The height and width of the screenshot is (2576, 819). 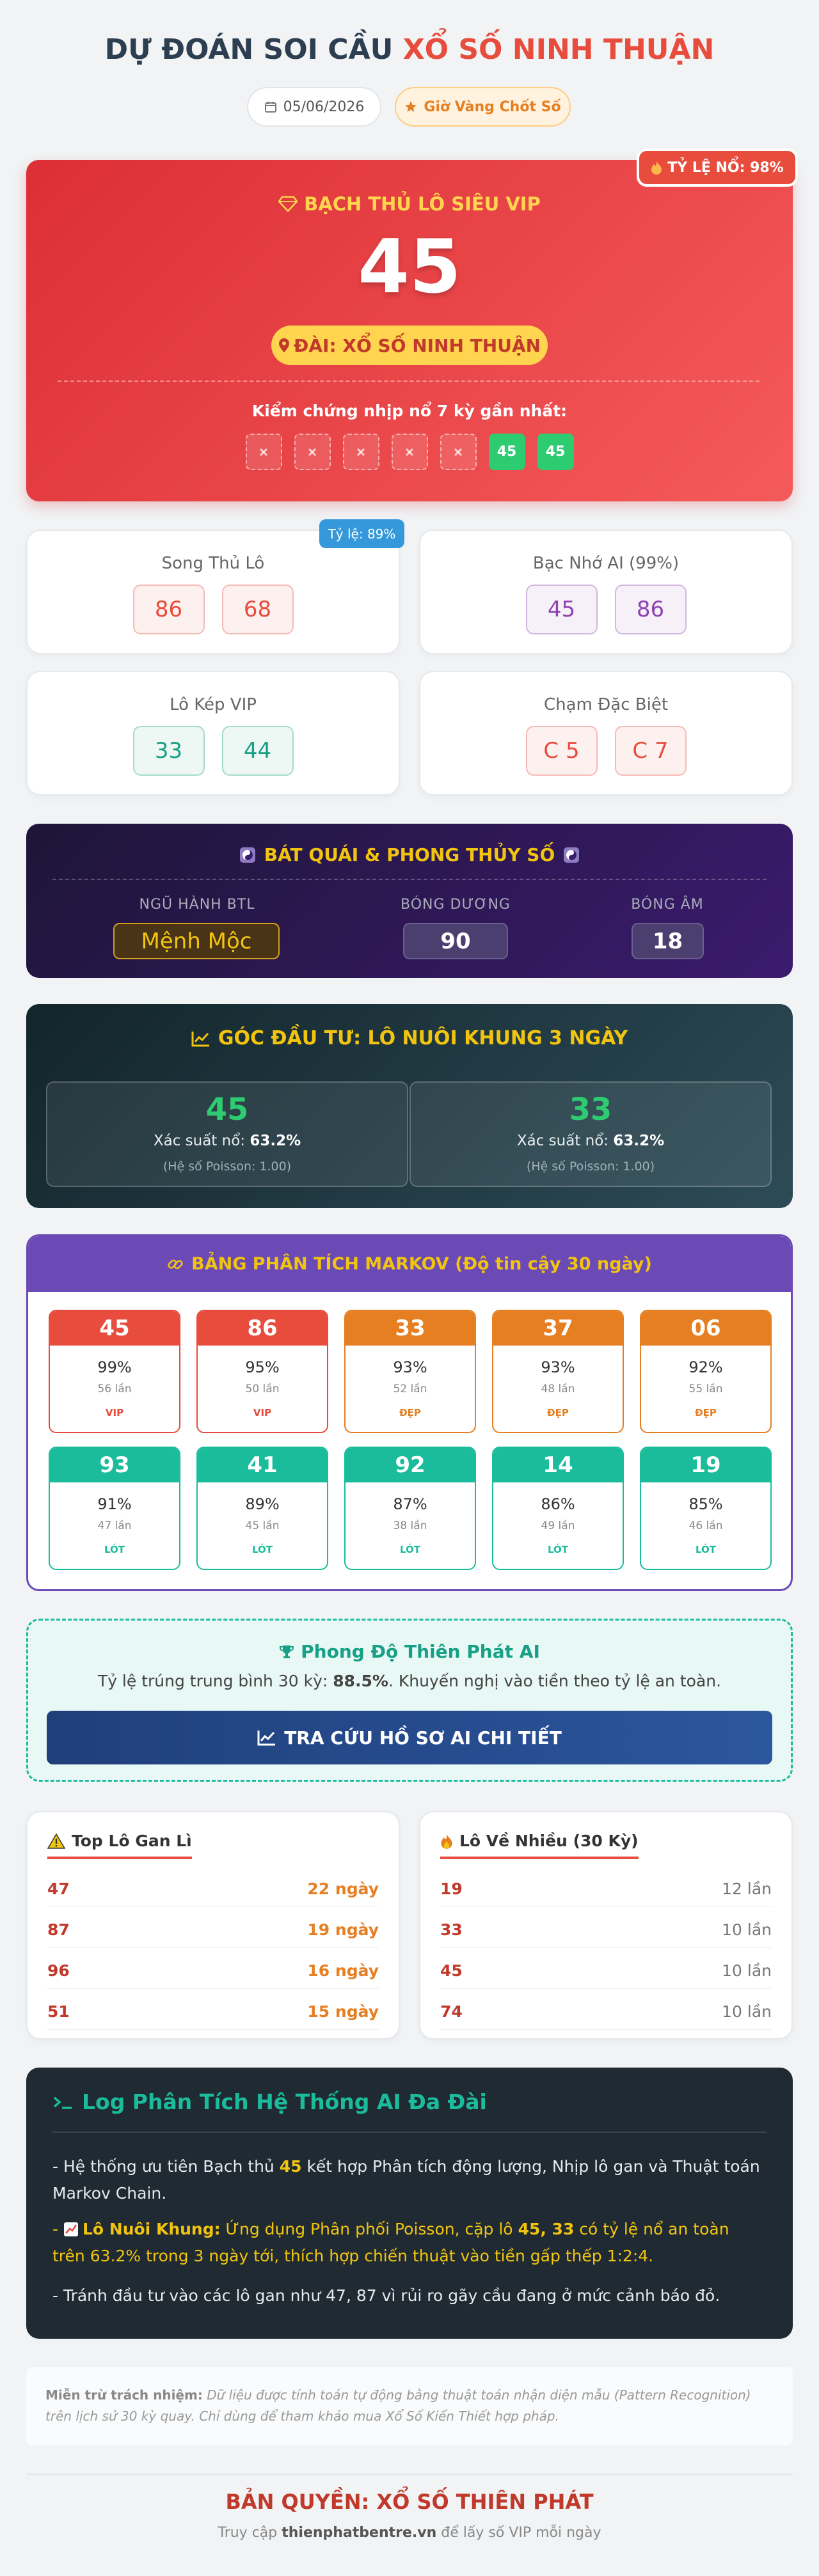 I want to click on list-row: 47 22 ngày, so click(x=213, y=1889).